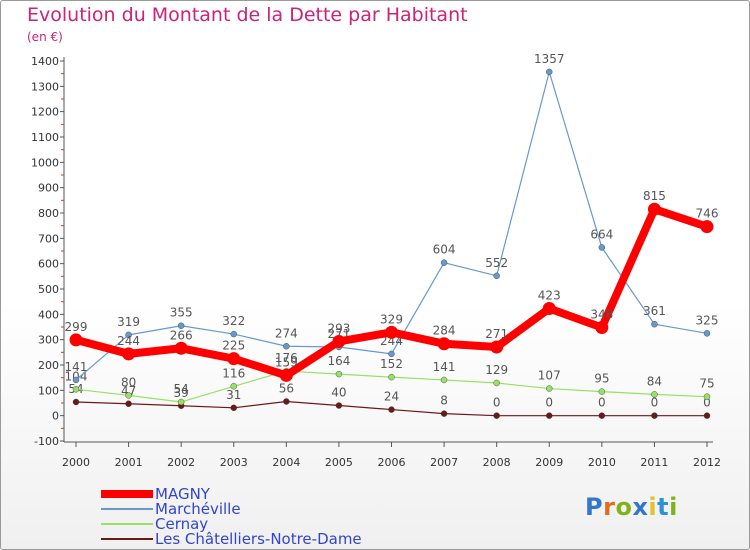 The width and height of the screenshot is (750, 550). I want to click on y-tick-label: 1100, so click(45, 137).